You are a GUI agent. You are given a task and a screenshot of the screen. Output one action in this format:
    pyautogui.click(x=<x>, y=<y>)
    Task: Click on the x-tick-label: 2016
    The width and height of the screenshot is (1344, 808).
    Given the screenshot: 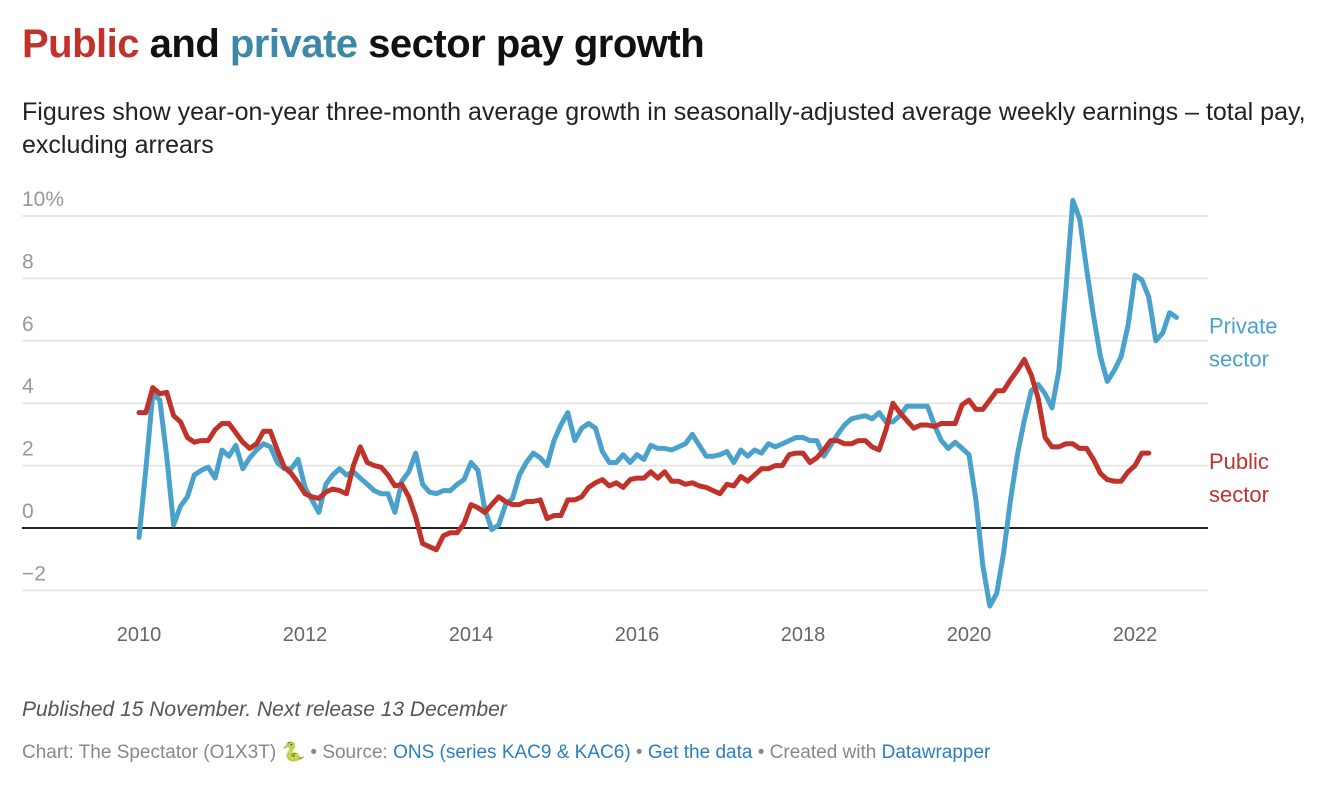 What is the action you would take?
    pyautogui.click(x=637, y=635)
    